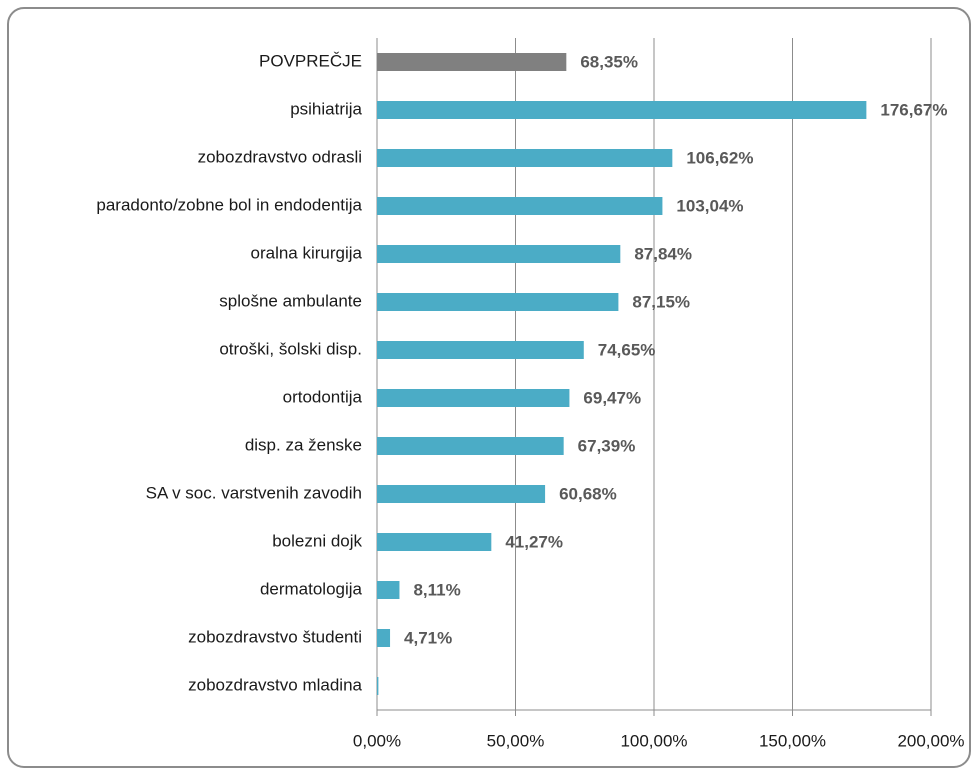 Image resolution: width=979 pixels, height=781 pixels. What do you see at coordinates (280, 156) in the screenshot?
I see `y-tick-label: zobozdravstvo odrasli` at bounding box center [280, 156].